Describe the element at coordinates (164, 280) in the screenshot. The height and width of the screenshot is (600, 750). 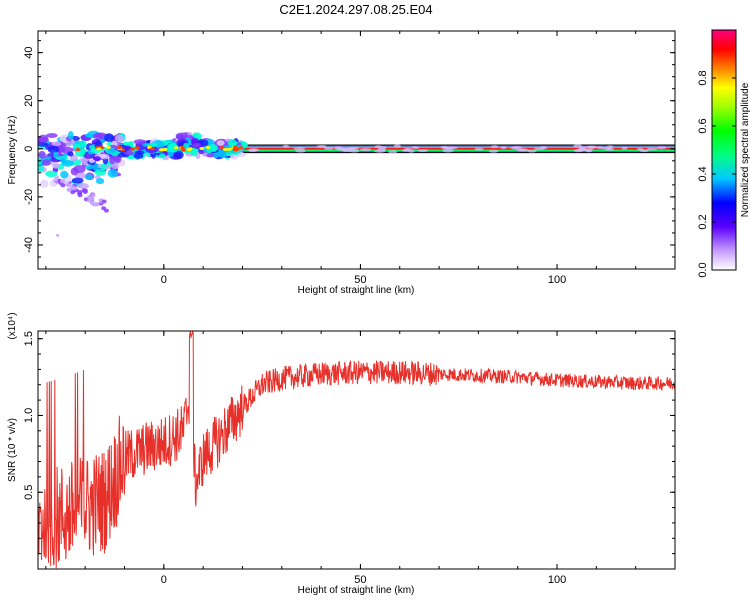
I see `x-tick-label: 0` at that location.